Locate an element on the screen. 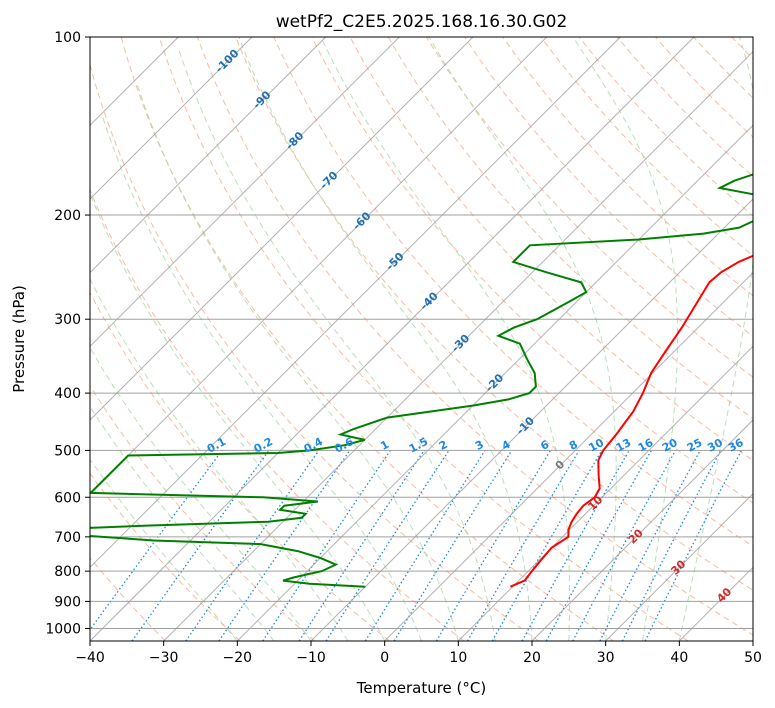 The image size is (775, 708). mixing-ratio-label: 1.5 is located at coordinates (418, 445).